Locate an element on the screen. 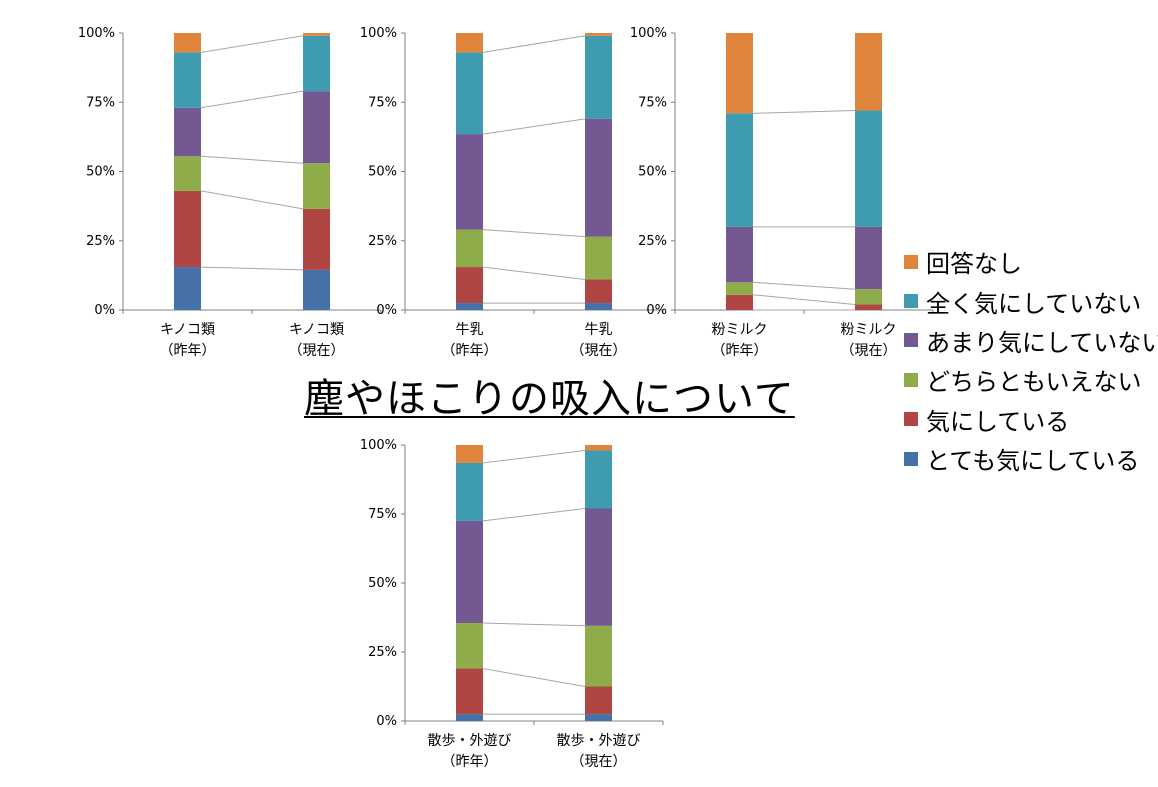 The image size is (1158, 787). legend-item: あまり気にしていない is located at coordinates (1031, 340).